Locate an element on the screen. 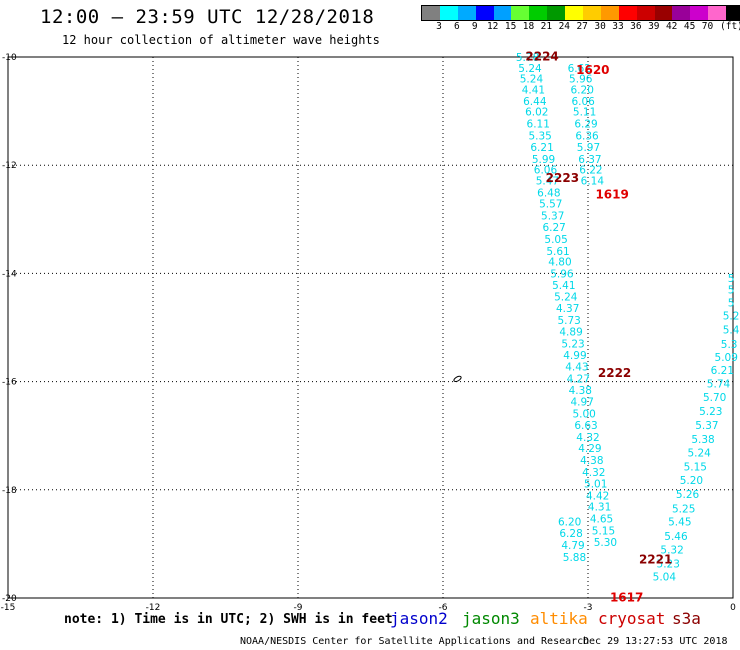  wave-height-value: 6.44 is located at coordinates (535, 102).